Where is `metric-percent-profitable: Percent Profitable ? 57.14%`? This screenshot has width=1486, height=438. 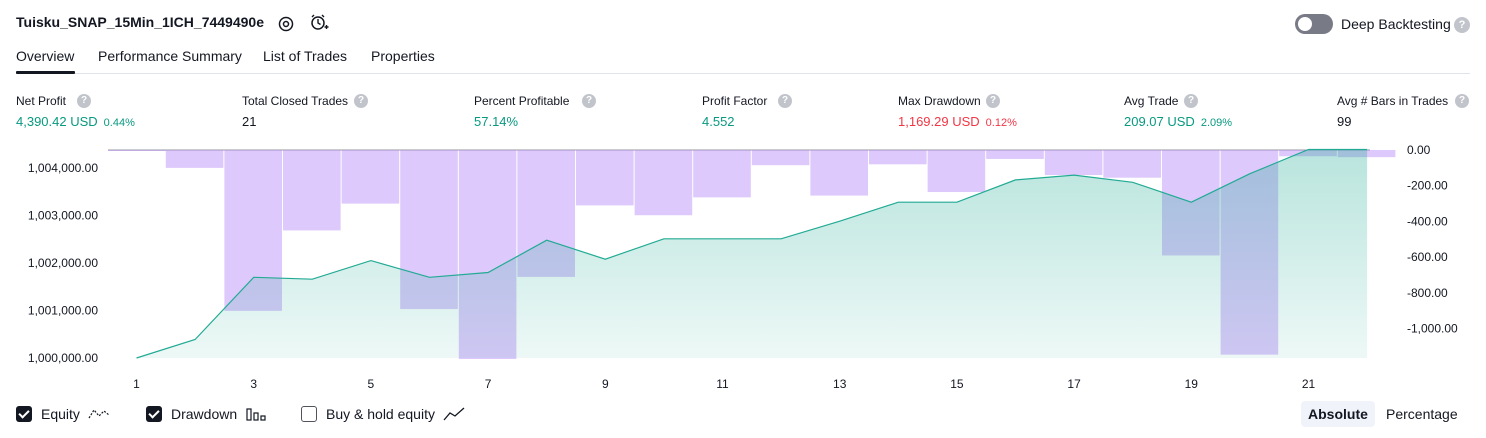 metric-percent-profitable: Percent Profitable ? 57.14% is located at coordinates (535, 111).